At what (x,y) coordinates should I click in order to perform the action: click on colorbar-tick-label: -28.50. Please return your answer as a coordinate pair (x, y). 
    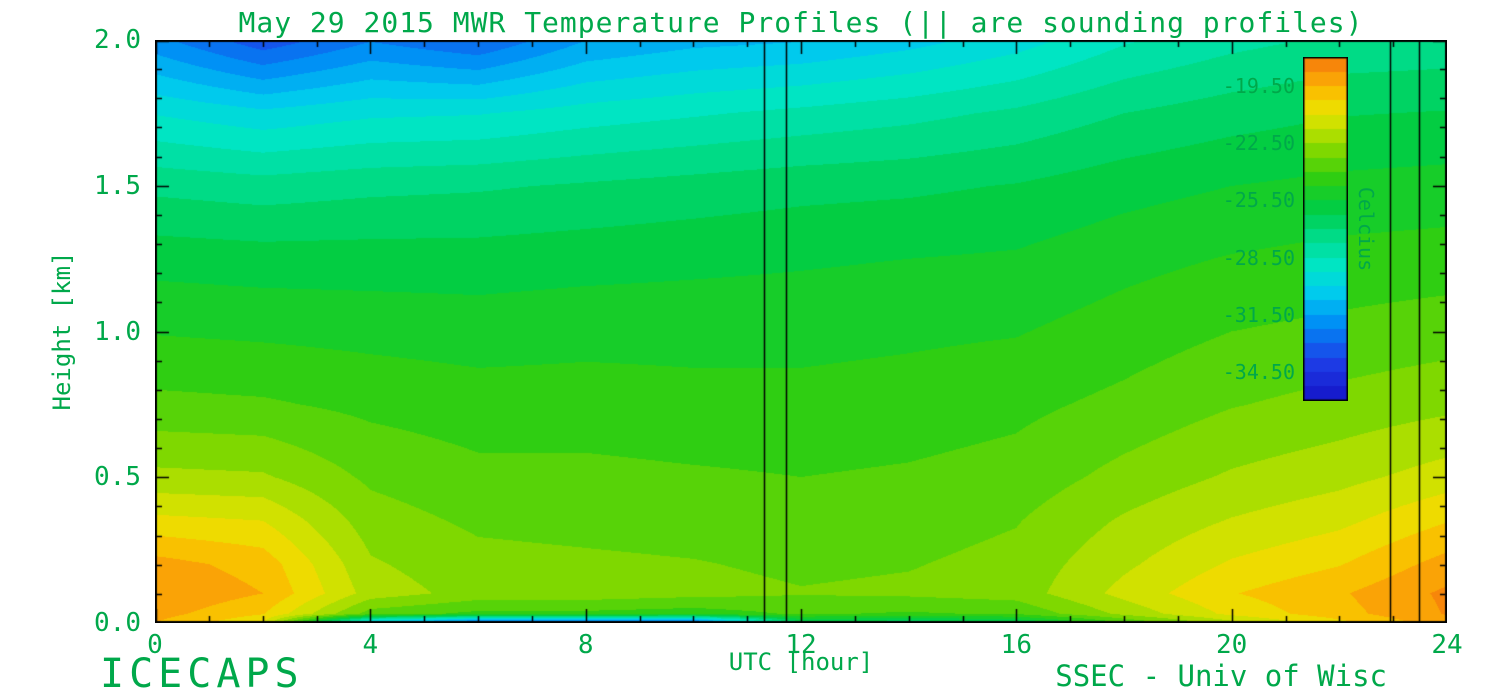
    Looking at the image, I should click on (1258, 257).